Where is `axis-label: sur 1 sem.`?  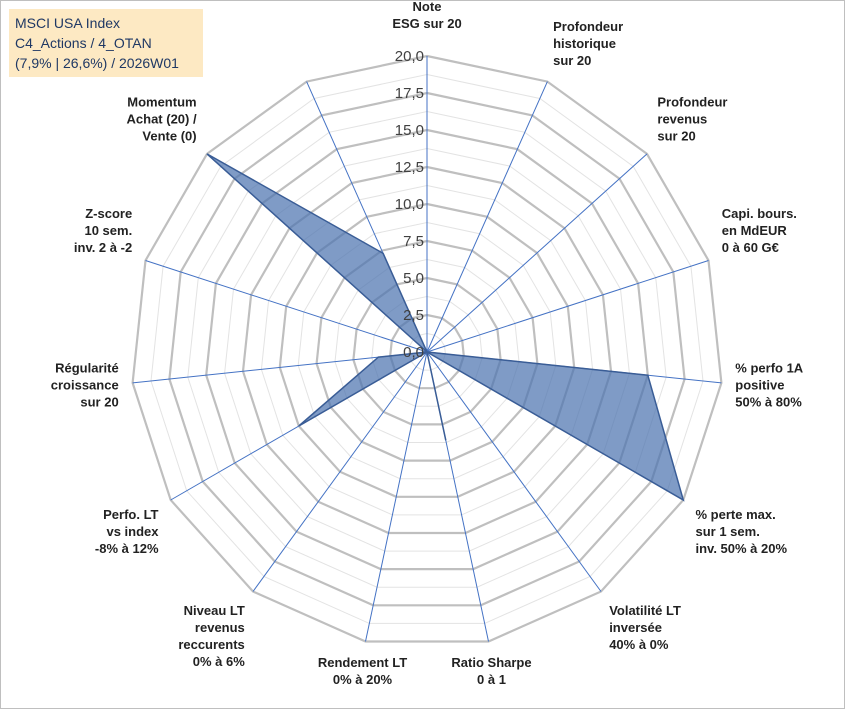 axis-label: sur 1 sem. is located at coordinates (728, 531).